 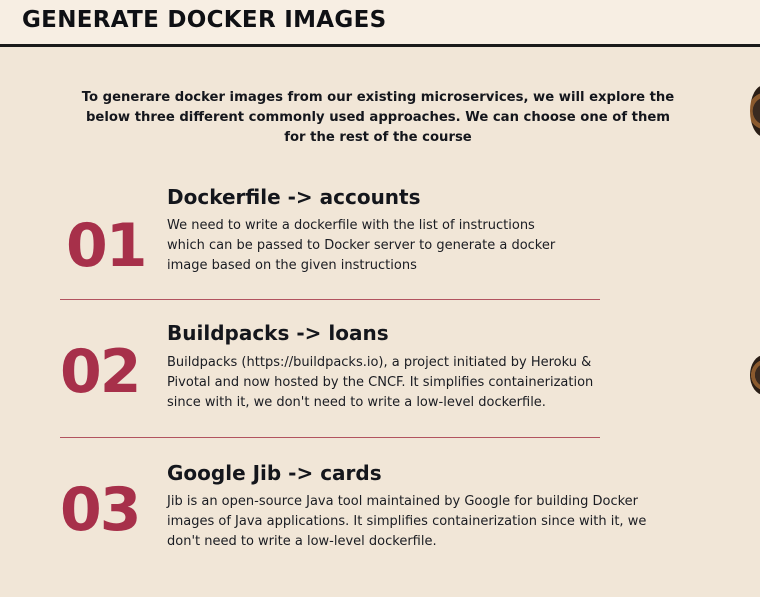 I want to click on slide-header: GENERATE DOCKER IMAGES, so click(x=380, y=23).